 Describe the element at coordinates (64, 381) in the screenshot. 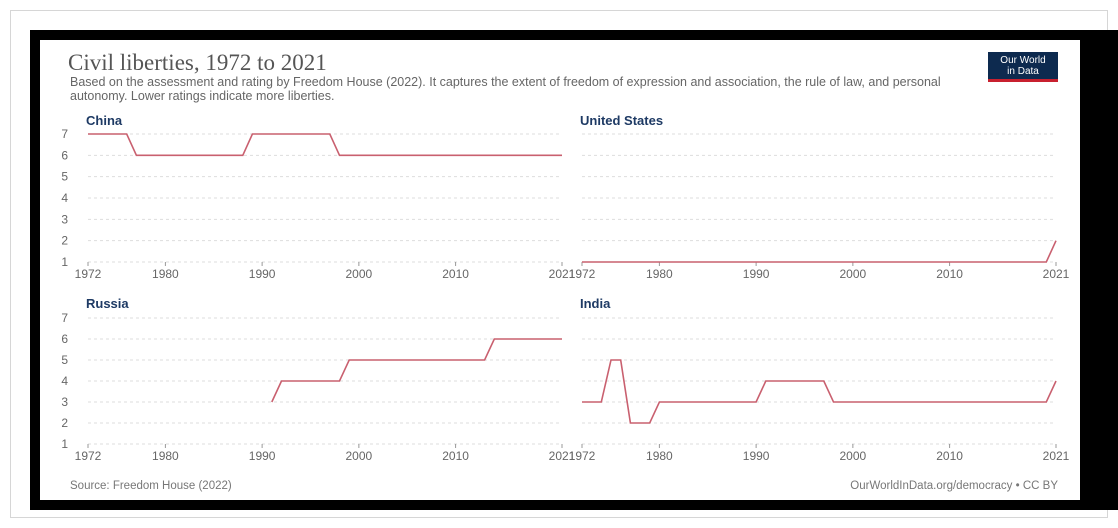

I see `y-tick-label-russia: 4` at that location.